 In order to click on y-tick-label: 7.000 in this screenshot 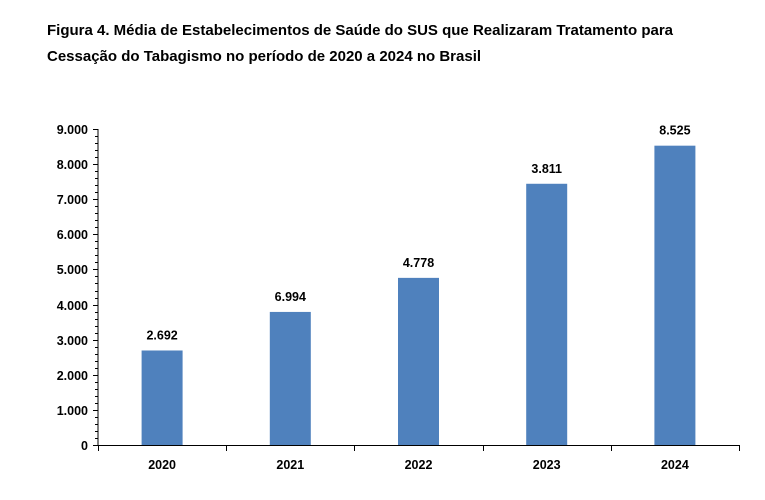, I will do `click(72, 200)`.